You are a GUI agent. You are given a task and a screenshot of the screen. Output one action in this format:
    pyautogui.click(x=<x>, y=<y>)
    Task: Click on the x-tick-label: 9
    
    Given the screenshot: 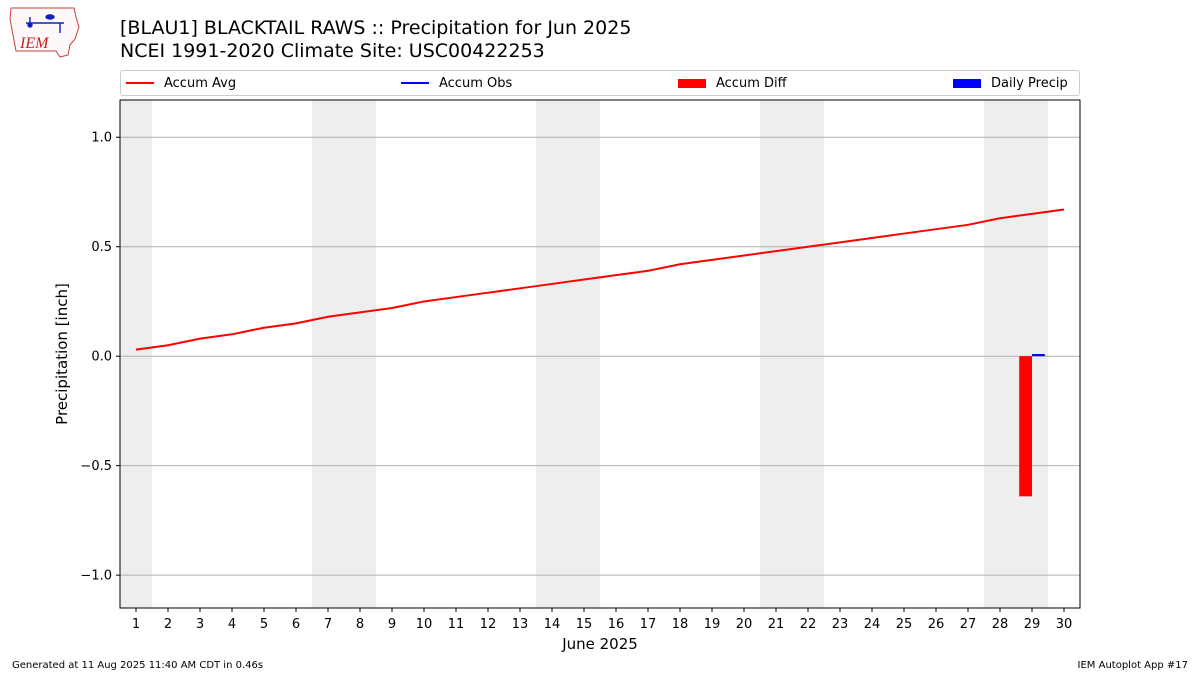 What is the action you would take?
    pyautogui.click(x=392, y=624)
    